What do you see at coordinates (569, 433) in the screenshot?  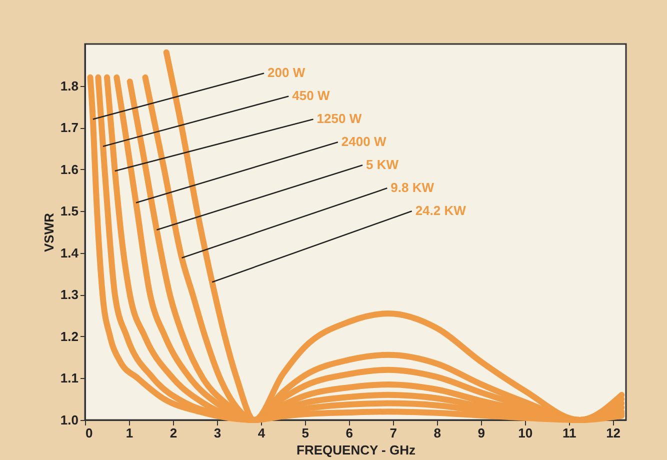 I see `x-tick-label: 11` at bounding box center [569, 433].